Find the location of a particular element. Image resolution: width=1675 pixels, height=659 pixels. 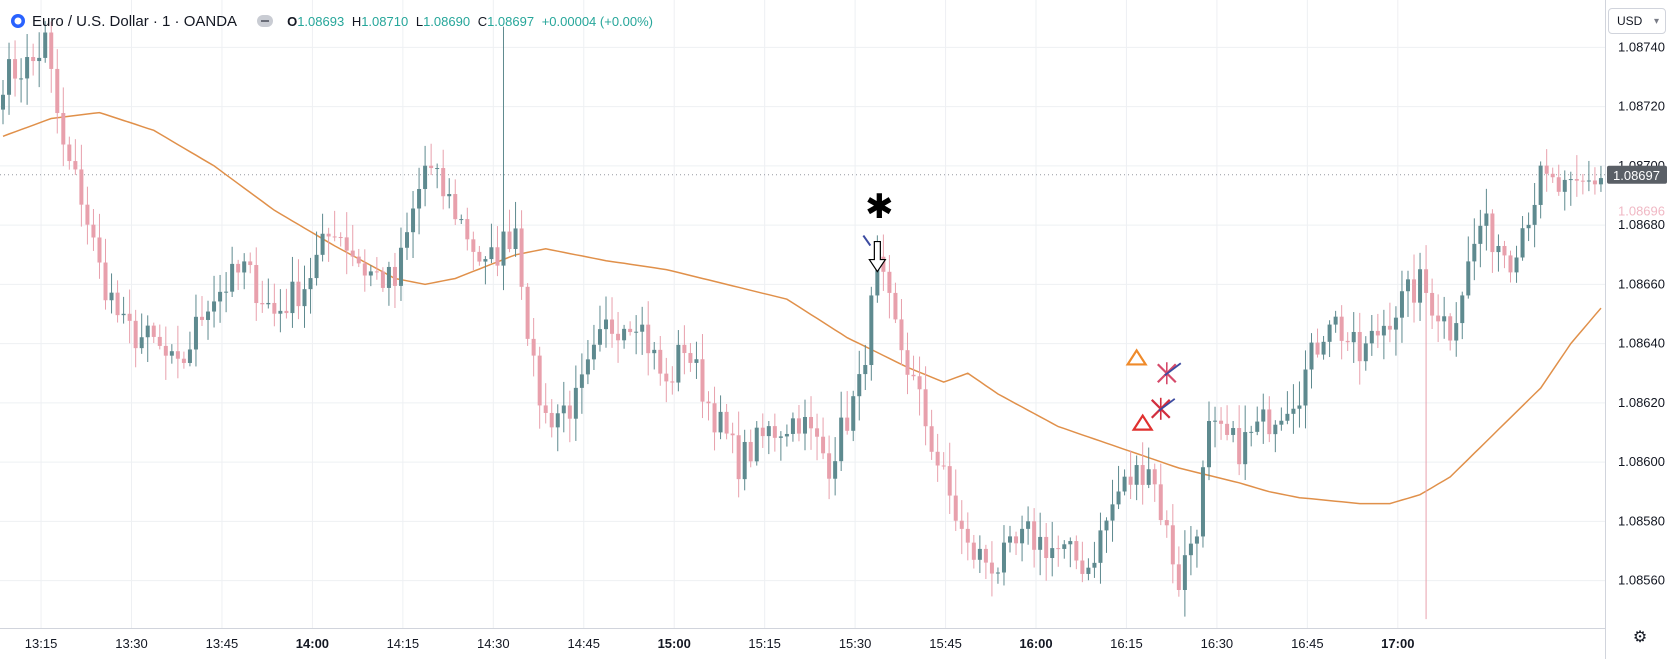

y-tick-label: 1.08660 is located at coordinates (1641, 283).